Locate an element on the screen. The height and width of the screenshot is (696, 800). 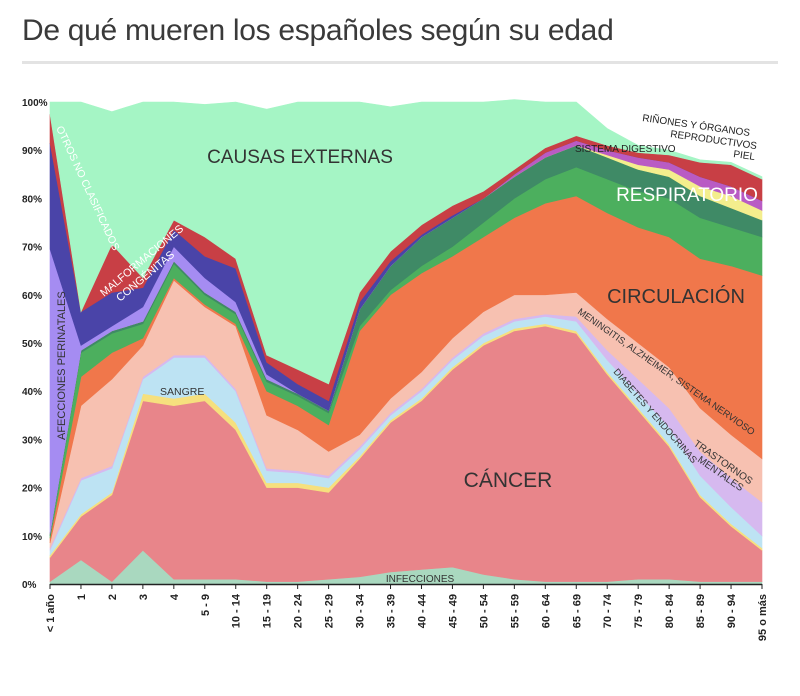
title-divider is located at coordinates (400, 62).